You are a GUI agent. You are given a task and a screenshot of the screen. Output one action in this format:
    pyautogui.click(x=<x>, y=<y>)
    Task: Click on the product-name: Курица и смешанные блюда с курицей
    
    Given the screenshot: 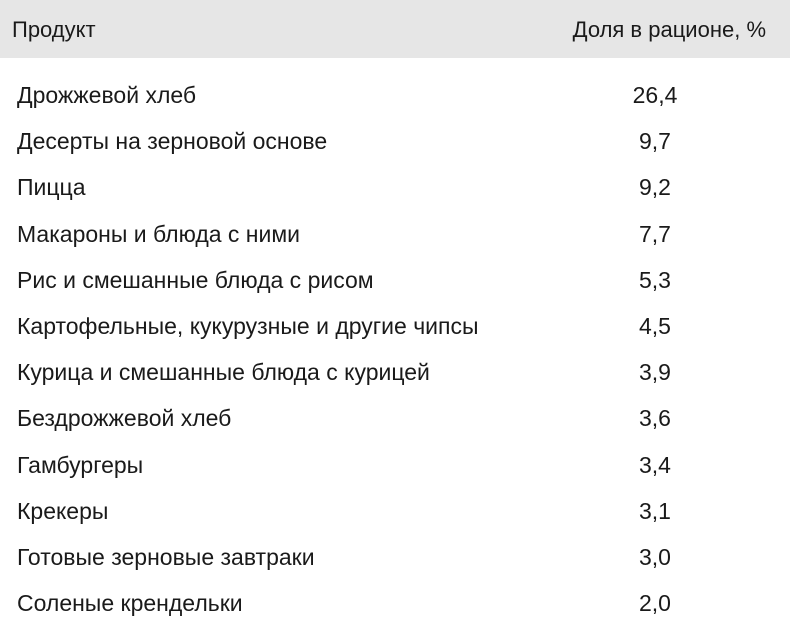 What is the action you would take?
    pyautogui.click(x=223, y=372)
    